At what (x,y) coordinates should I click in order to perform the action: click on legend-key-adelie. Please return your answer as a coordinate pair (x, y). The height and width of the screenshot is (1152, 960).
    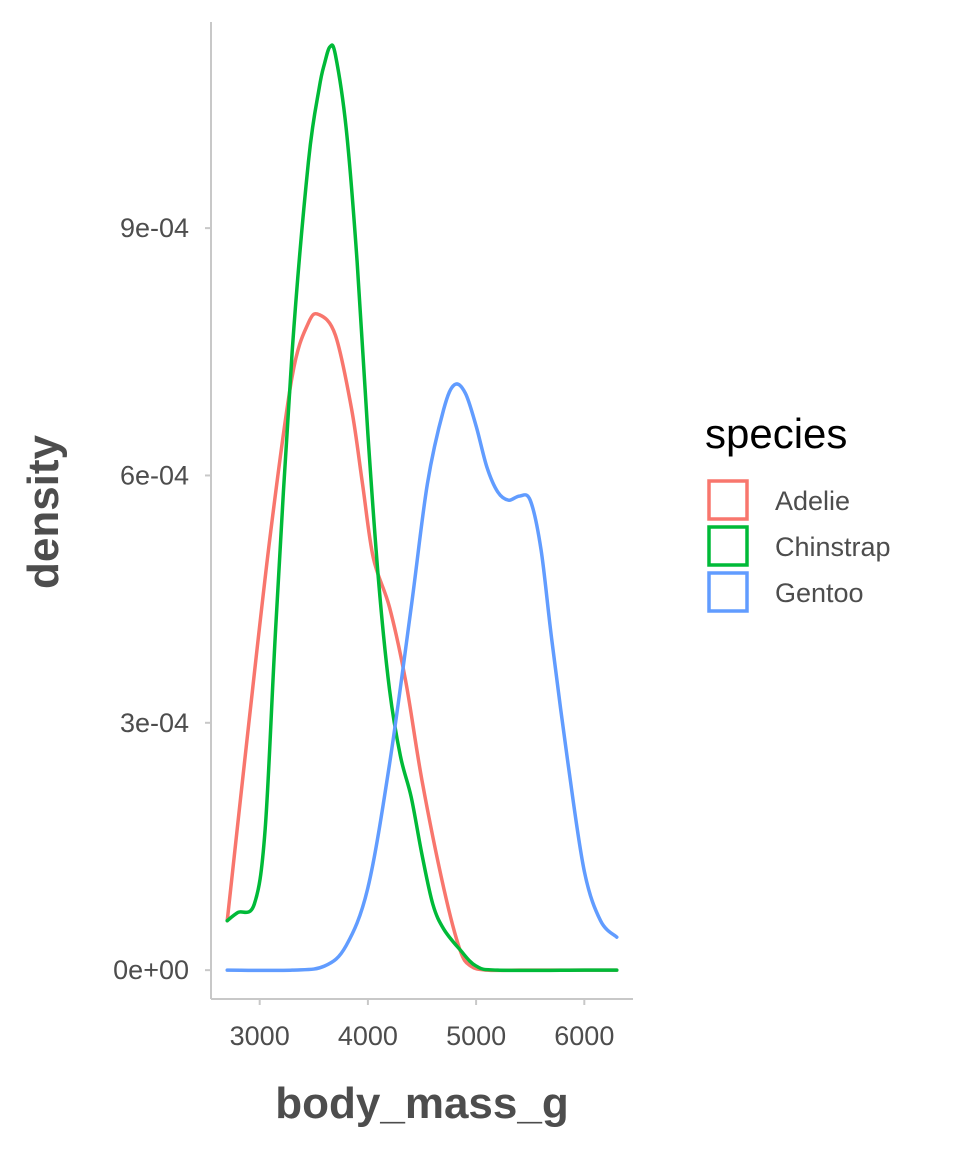
    Looking at the image, I should click on (728, 500).